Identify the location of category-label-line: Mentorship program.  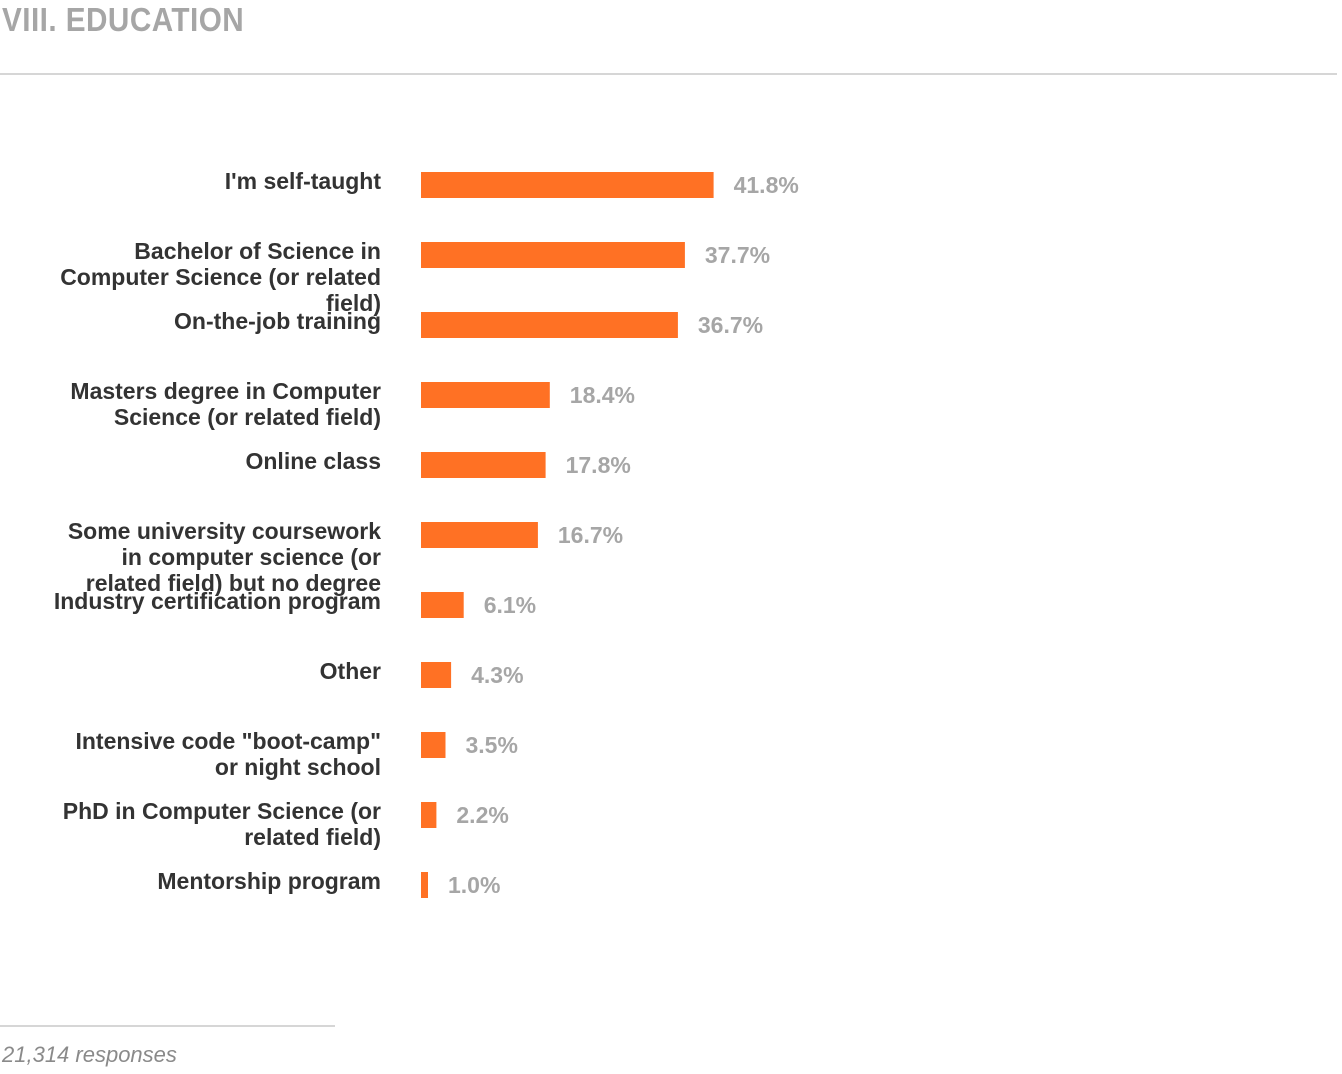
(269, 881).